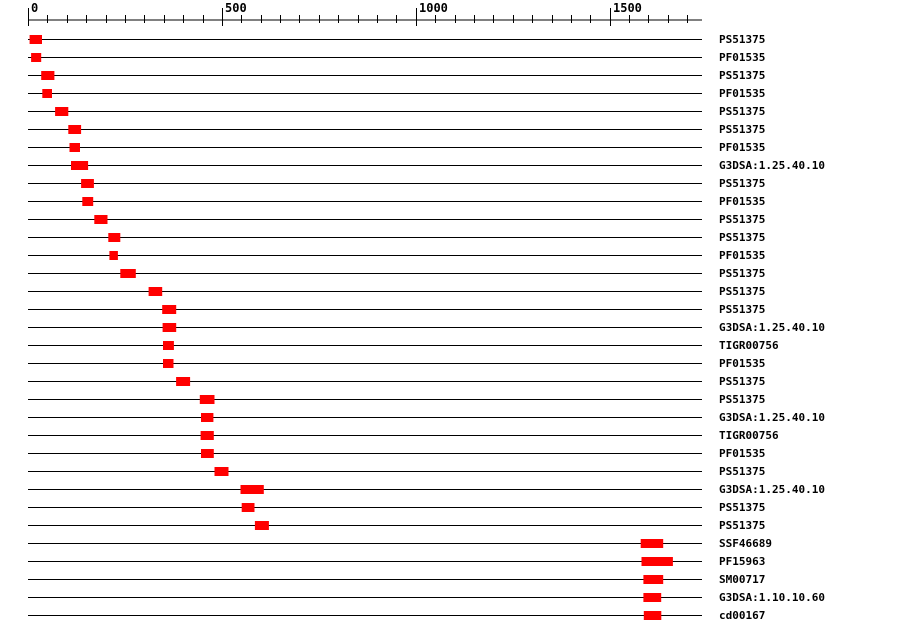 The image size is (900, 634). Describe the element at coordinates (365, 13) in the screenshot. I see `x-axis: 0 500 1000 1500` at that location.